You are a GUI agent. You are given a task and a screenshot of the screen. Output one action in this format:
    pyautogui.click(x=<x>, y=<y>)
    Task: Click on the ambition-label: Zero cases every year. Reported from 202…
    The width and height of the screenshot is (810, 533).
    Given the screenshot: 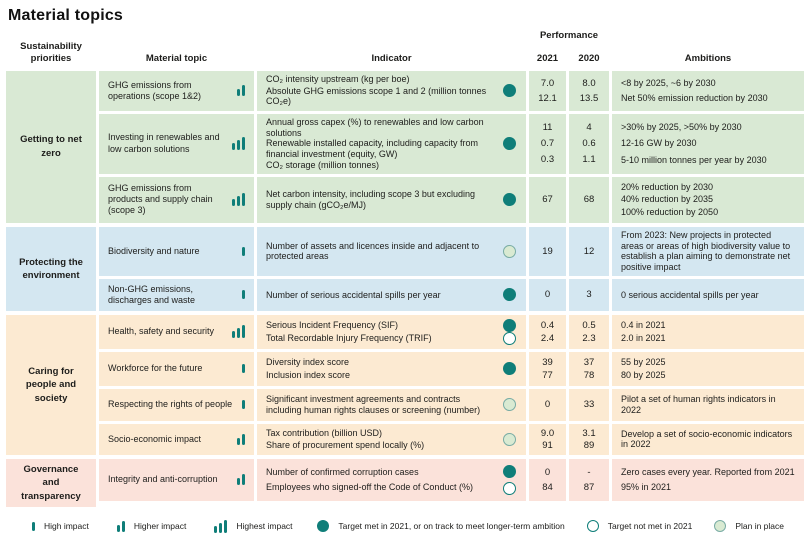 What is the action you would take?
    pyautogui.click(x=708, y=471)
    